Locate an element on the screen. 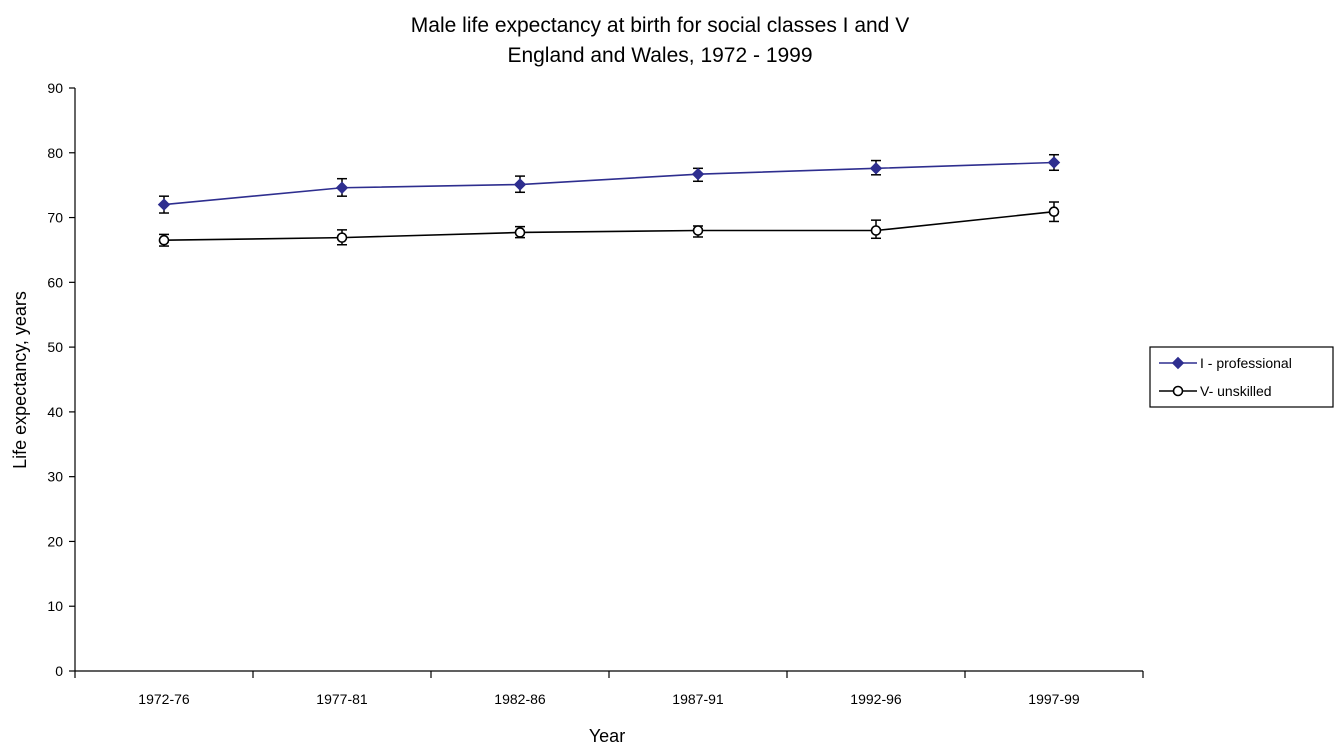 The image size is (1340, 749). x-axis-title: Year is located at coordinates (607, 736).